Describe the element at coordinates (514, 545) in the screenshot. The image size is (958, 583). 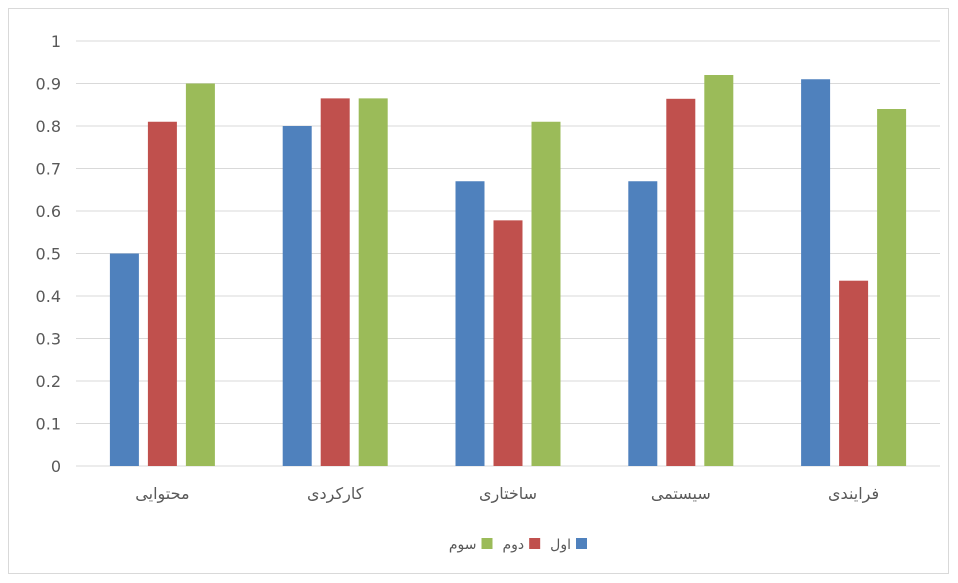
I see `legend-label-2: دوم` at that location.